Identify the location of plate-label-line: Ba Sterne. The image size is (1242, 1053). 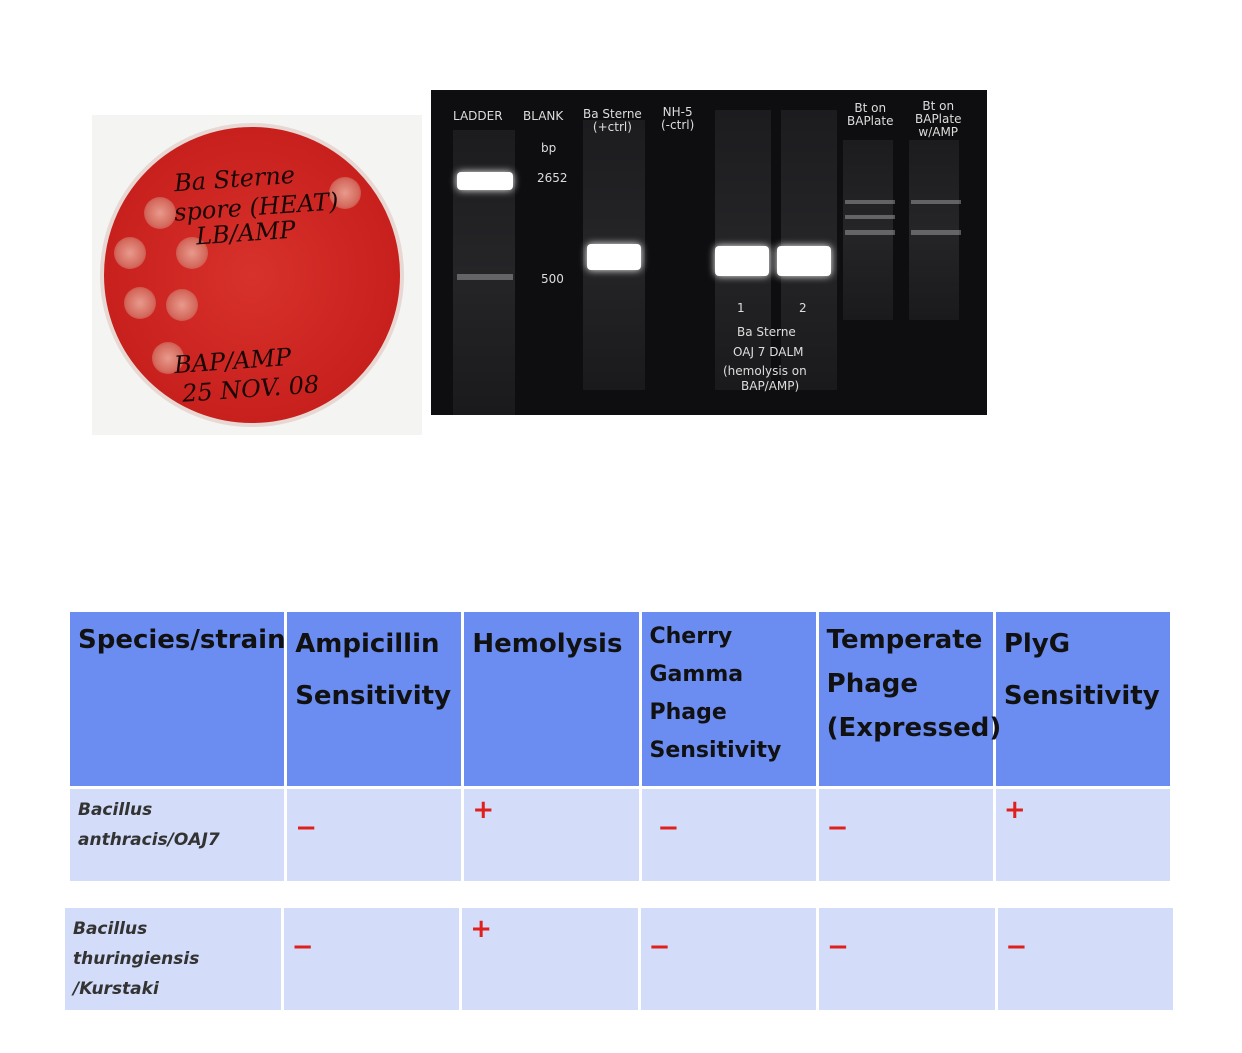
(234, 179).